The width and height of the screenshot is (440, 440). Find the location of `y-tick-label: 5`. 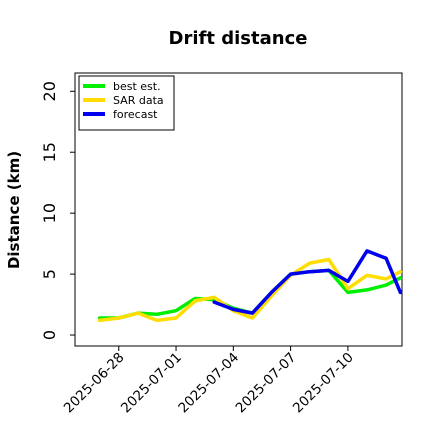

y-tick-label: 5 is located at coordinates (49, 274).